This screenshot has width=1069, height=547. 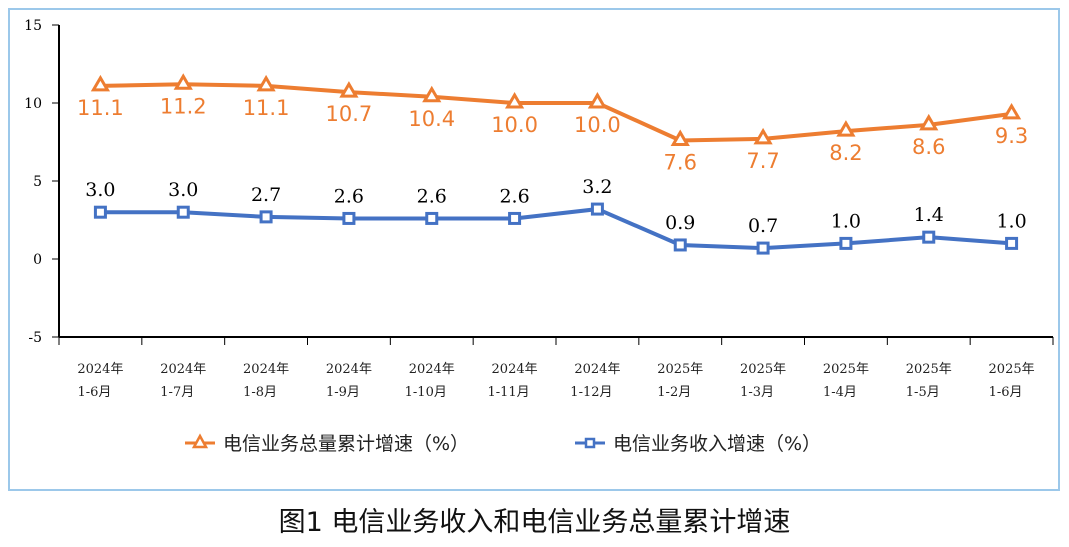 What do you see at coordinates (1011, 136) in the screenshot?
I see `data-label: 9.3` at bounding box center [1011, 136].